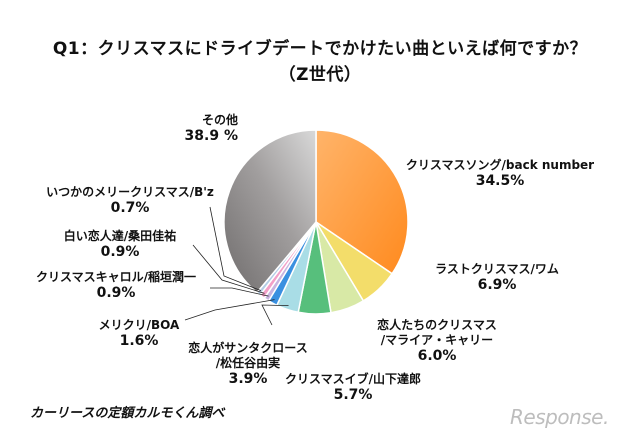 The width and height of the screenshot is (640, 443). I want to click on pie-slices, so click(316, 222).